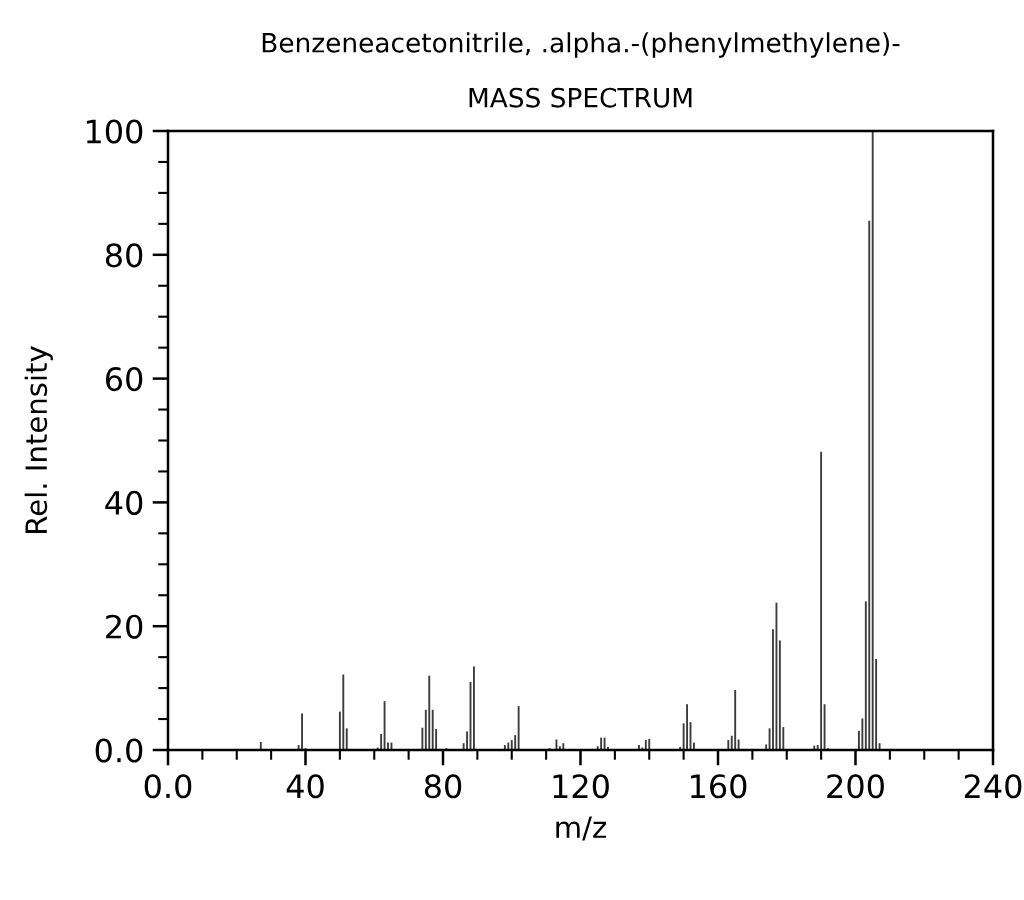 The height and width of the screenshot is (900, 1024). I want to click on x-tick-label: 160, so click(719, 786).